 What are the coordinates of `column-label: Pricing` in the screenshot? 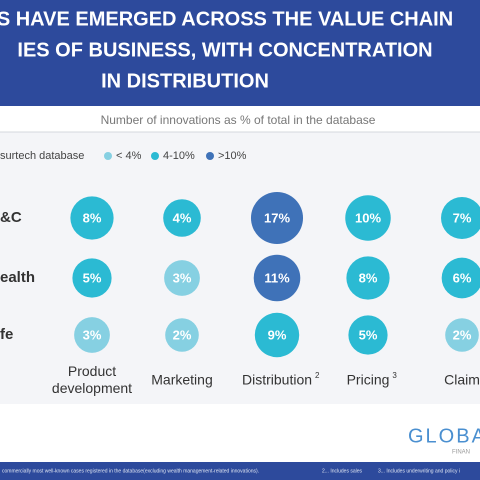 It's located at (368, 380).